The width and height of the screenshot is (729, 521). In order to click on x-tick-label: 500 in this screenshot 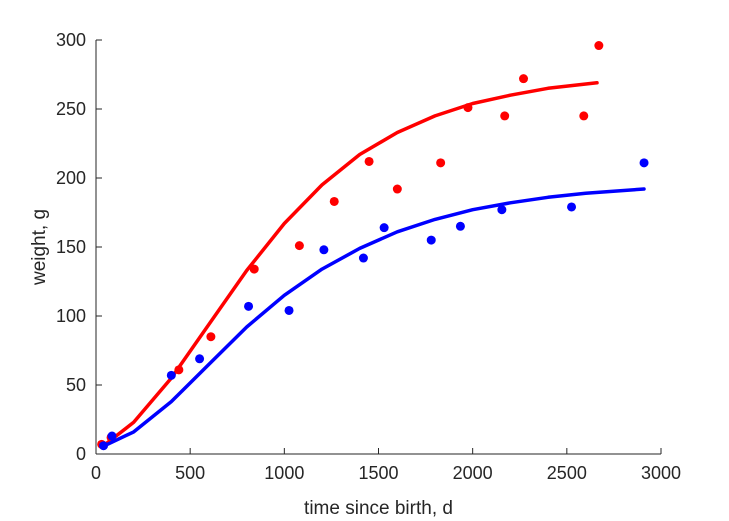, I will do `click(190, 473)`.